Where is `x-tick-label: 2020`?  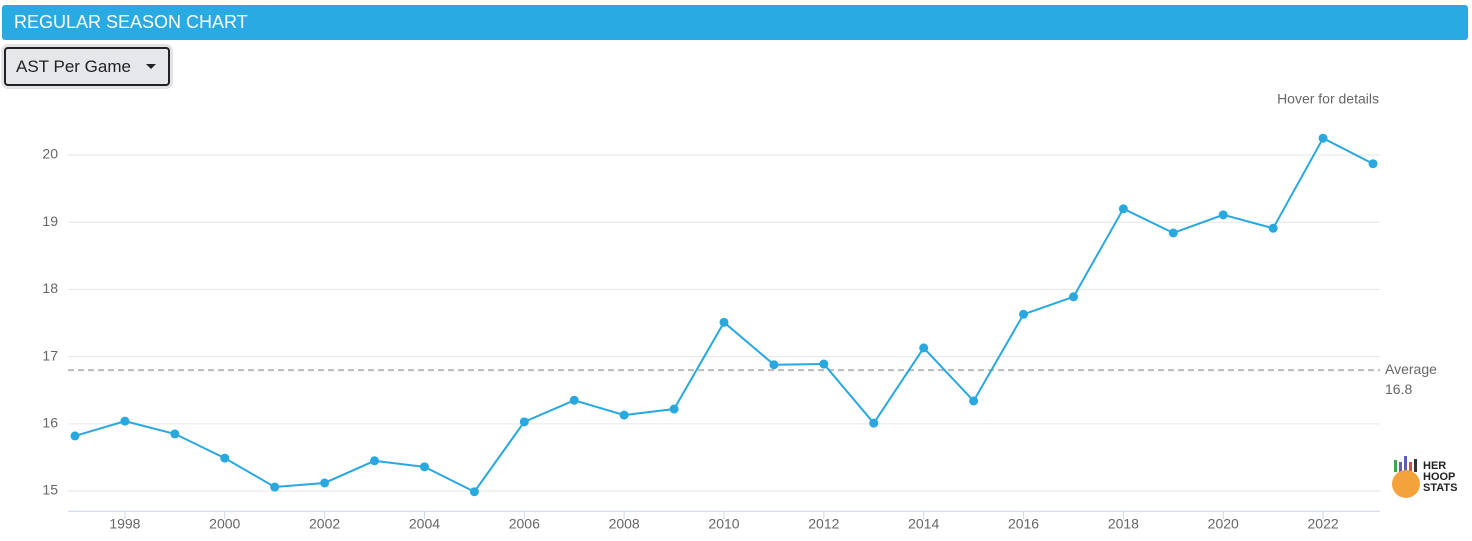
x-tick-label: 2020 is located at coordinates (1223, 524).